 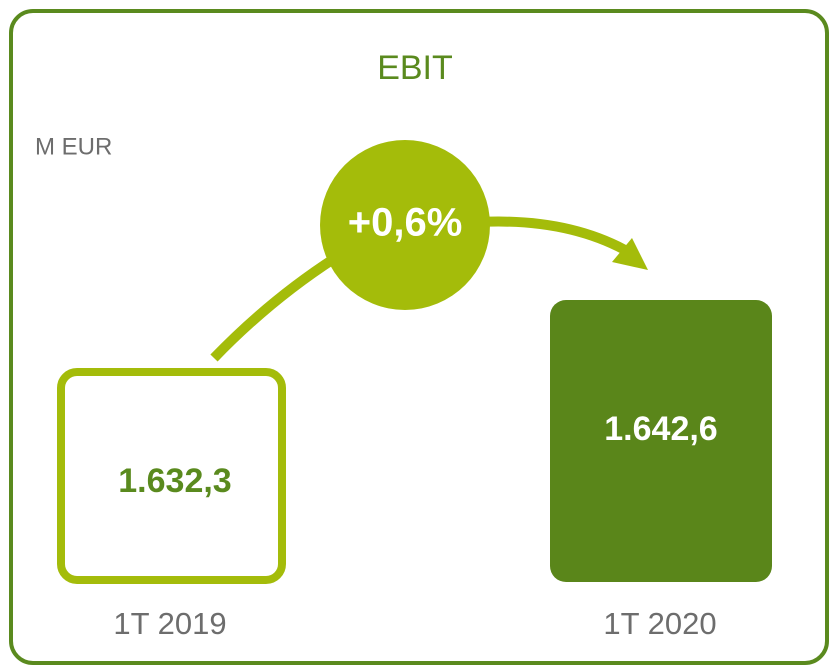 I want to click on title: EBIT, so click(x=415, y=68).